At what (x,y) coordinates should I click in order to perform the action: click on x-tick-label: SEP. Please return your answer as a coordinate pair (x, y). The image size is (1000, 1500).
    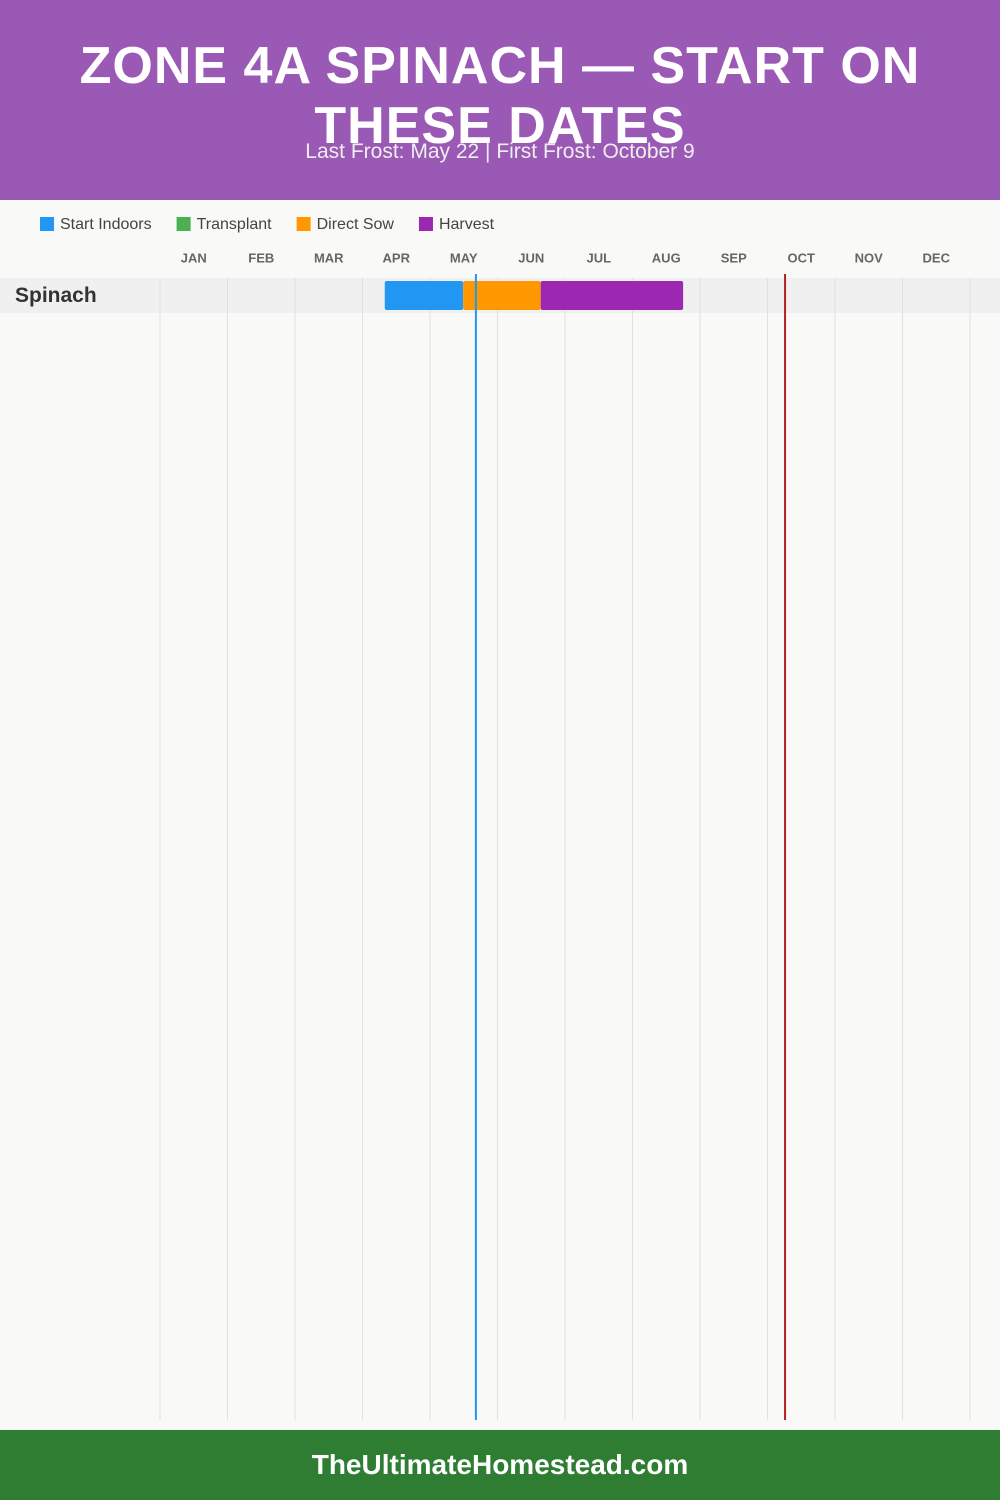
    Looking at the image, I should click on (734, 257).